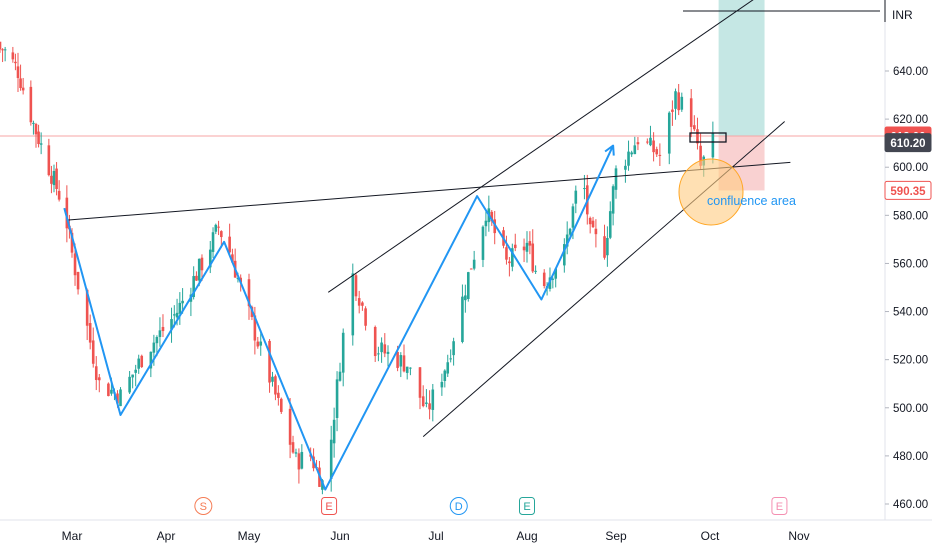  Describe the element at coordinates (72, 536) in the screenshot. I see `x-tick-label: Mar` at that location.